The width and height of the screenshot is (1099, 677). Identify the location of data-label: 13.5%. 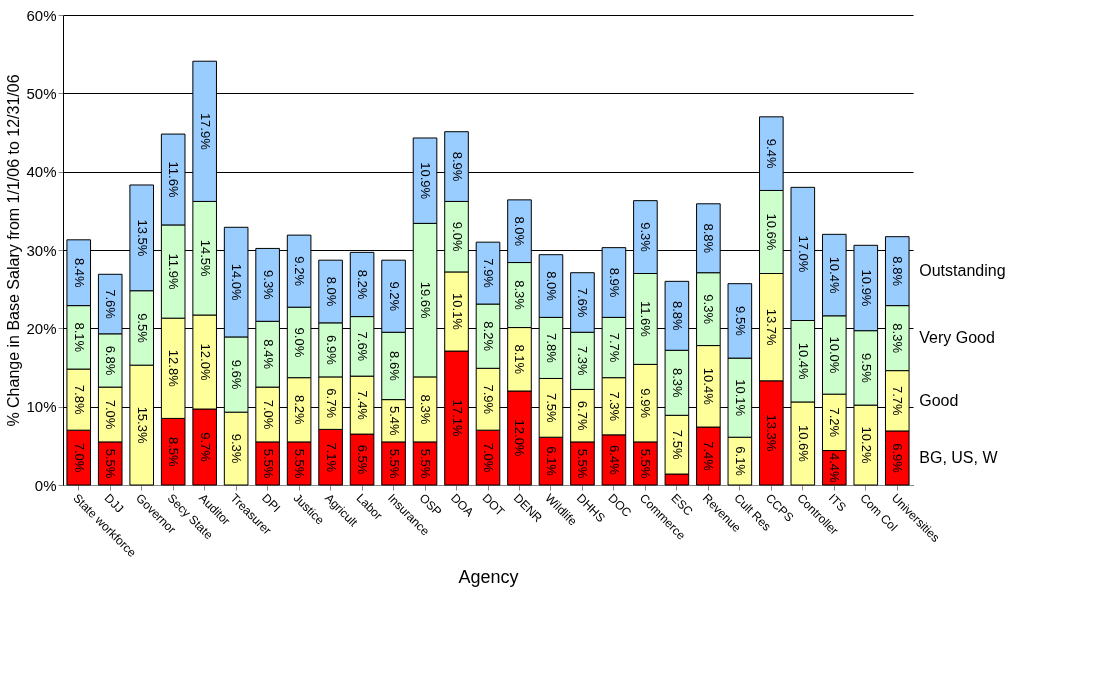
(142, 238).